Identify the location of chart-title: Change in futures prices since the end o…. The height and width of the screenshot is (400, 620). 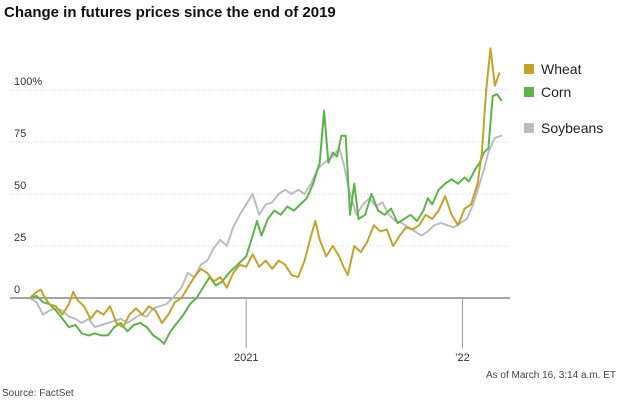
(170, 12).